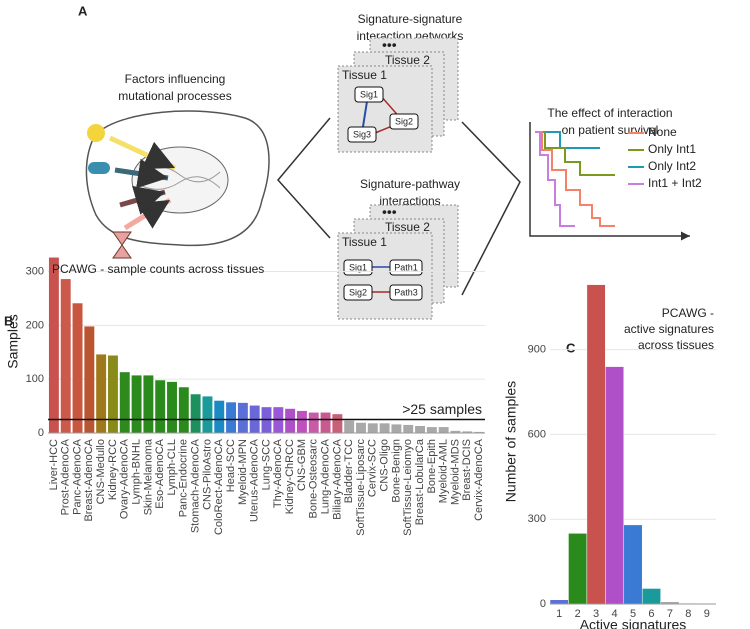 This screenshot has height=629, width=750. I want to click on x-tick-label: Bone-Osteosarc, so click(314, 479).